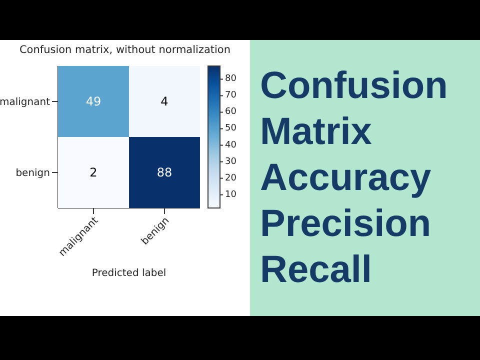 This screenshot has height=360, width=480. I want to click on color-bar-label: 70, so click(231, 95).